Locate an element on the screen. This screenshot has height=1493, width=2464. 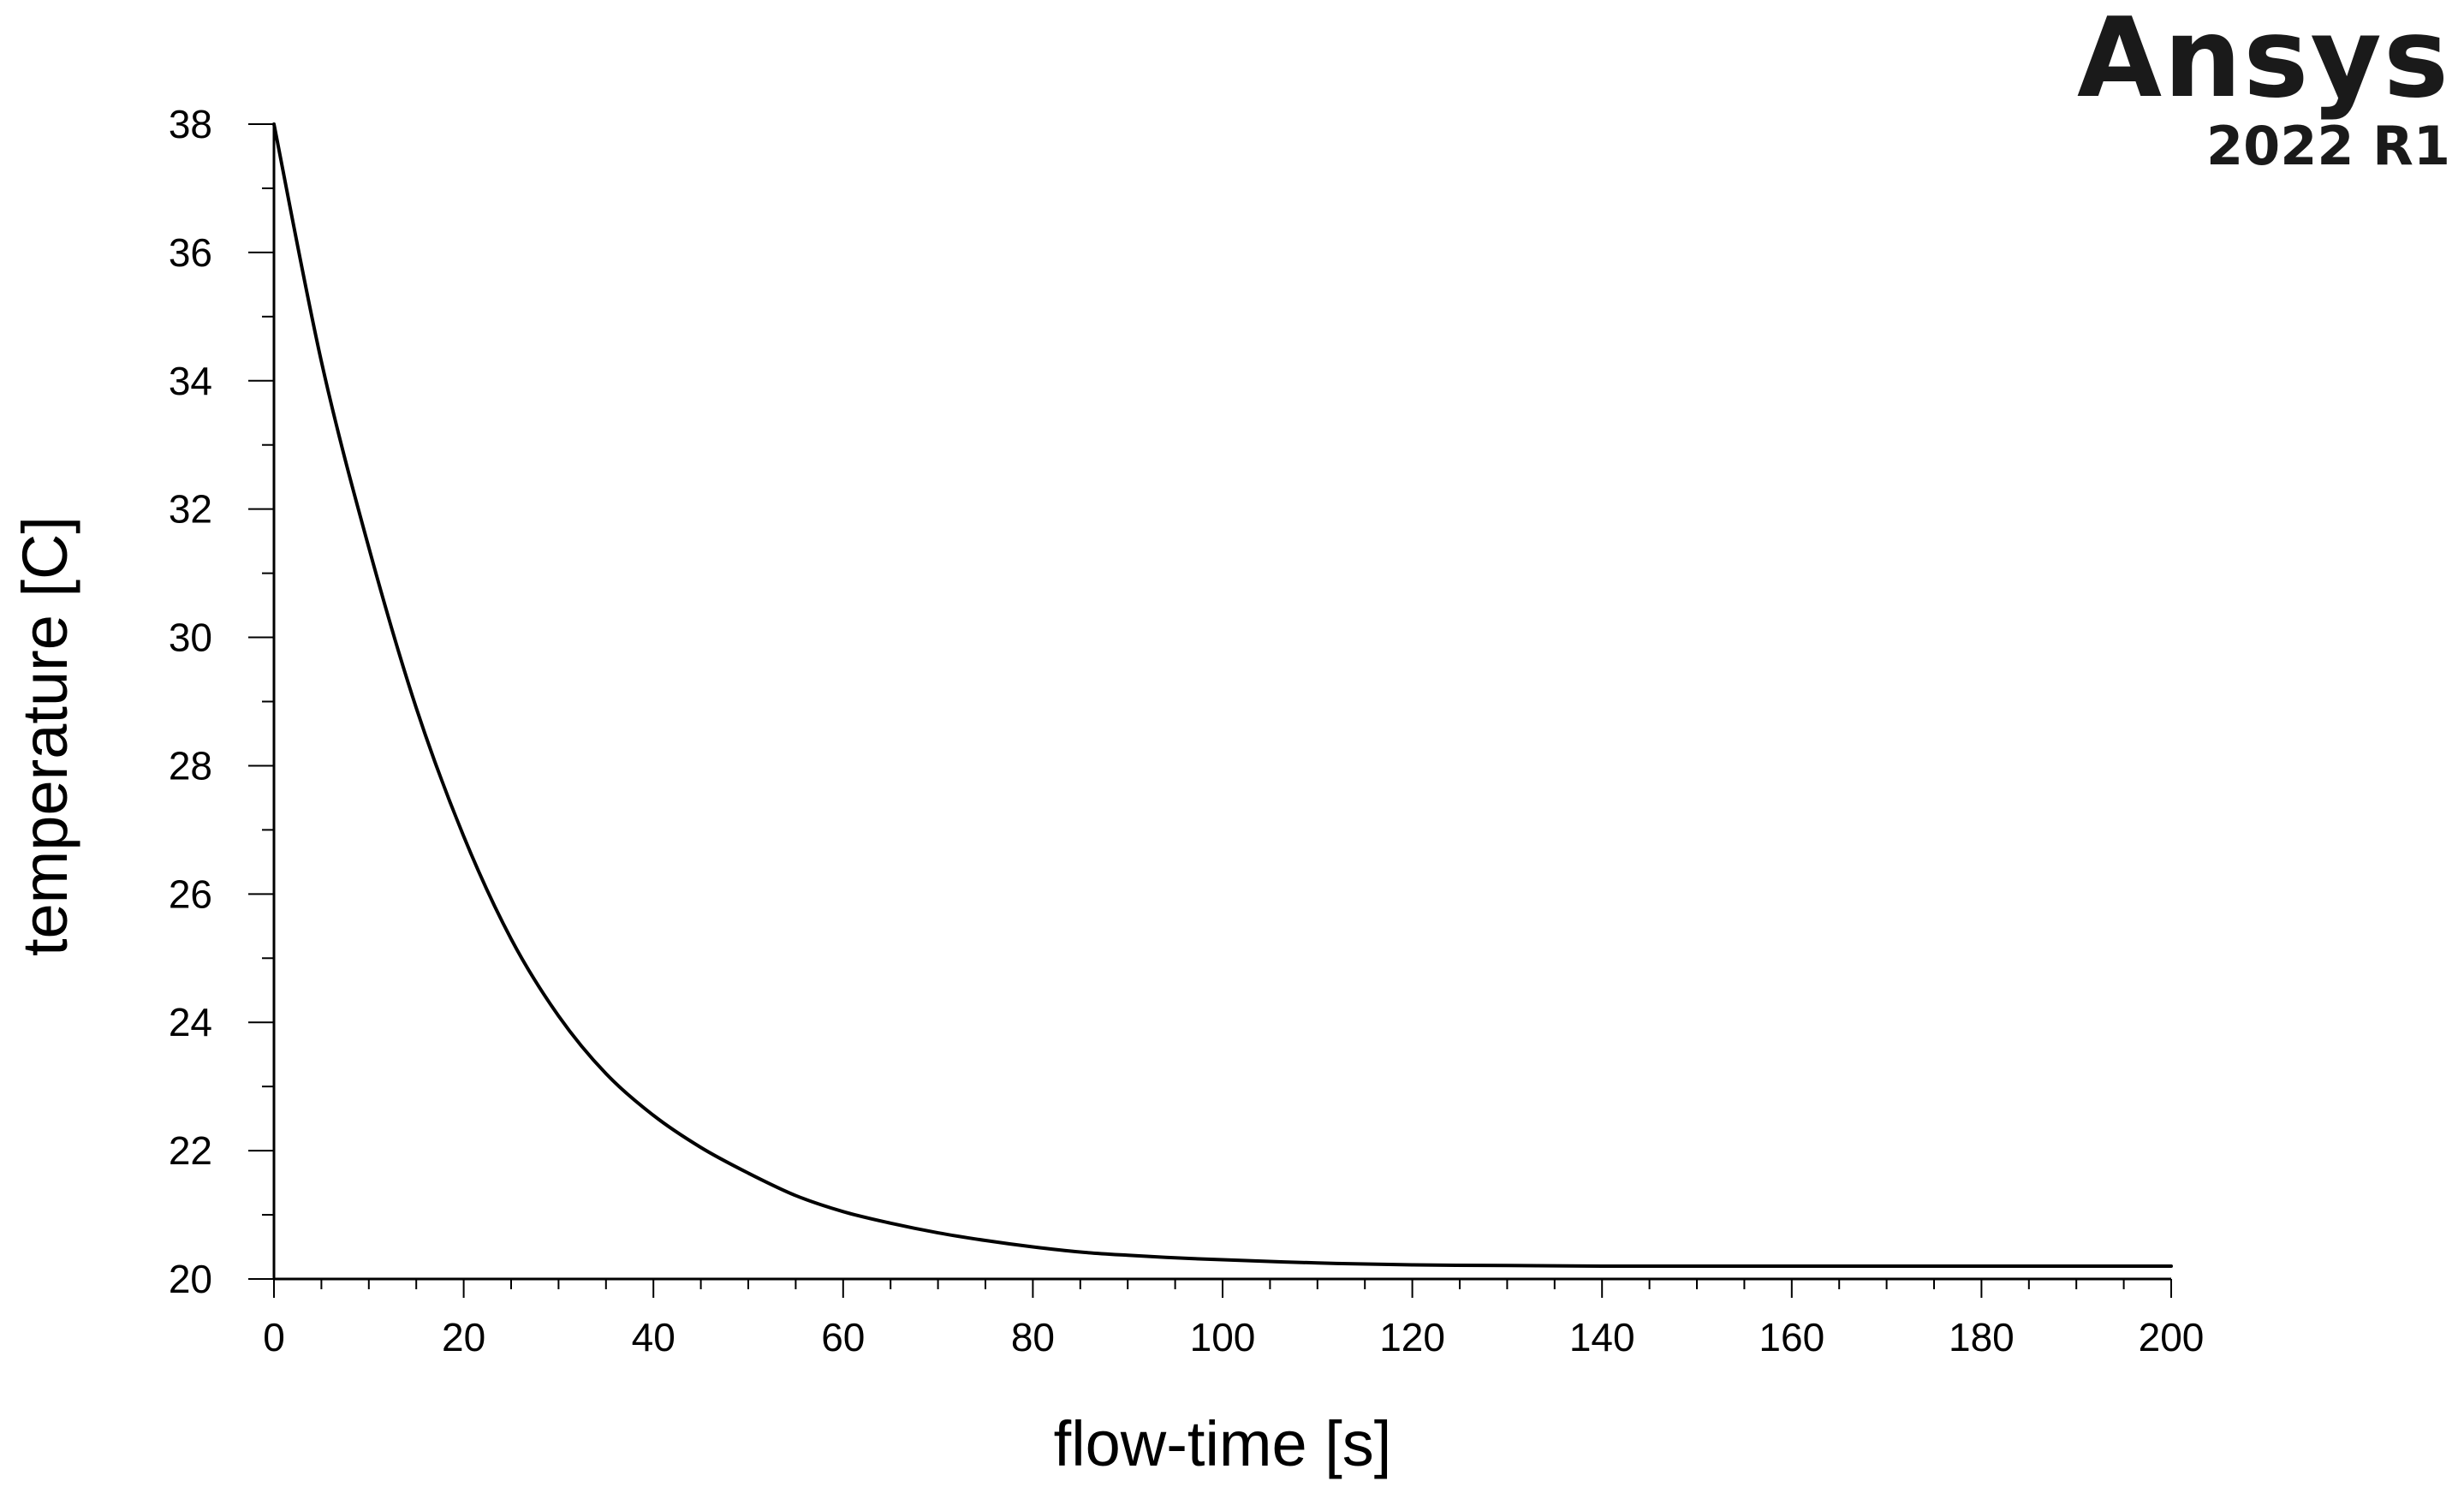
x-axis-title: flow-time [s] is located at coordinates (1223, 1443).